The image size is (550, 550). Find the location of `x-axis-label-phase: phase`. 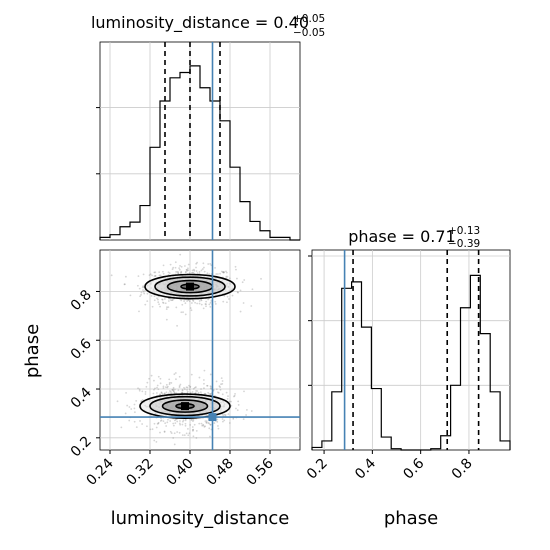

x-axis-label-phase: phase is located at coordinates (411, 518).